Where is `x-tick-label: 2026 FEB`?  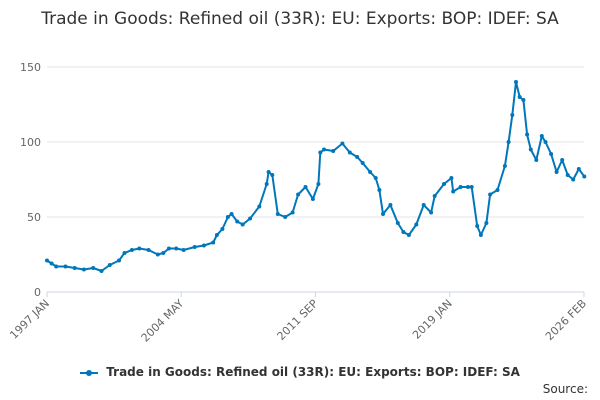
x-tick-label: 2026 FEB is located at coordinates (566, 320).